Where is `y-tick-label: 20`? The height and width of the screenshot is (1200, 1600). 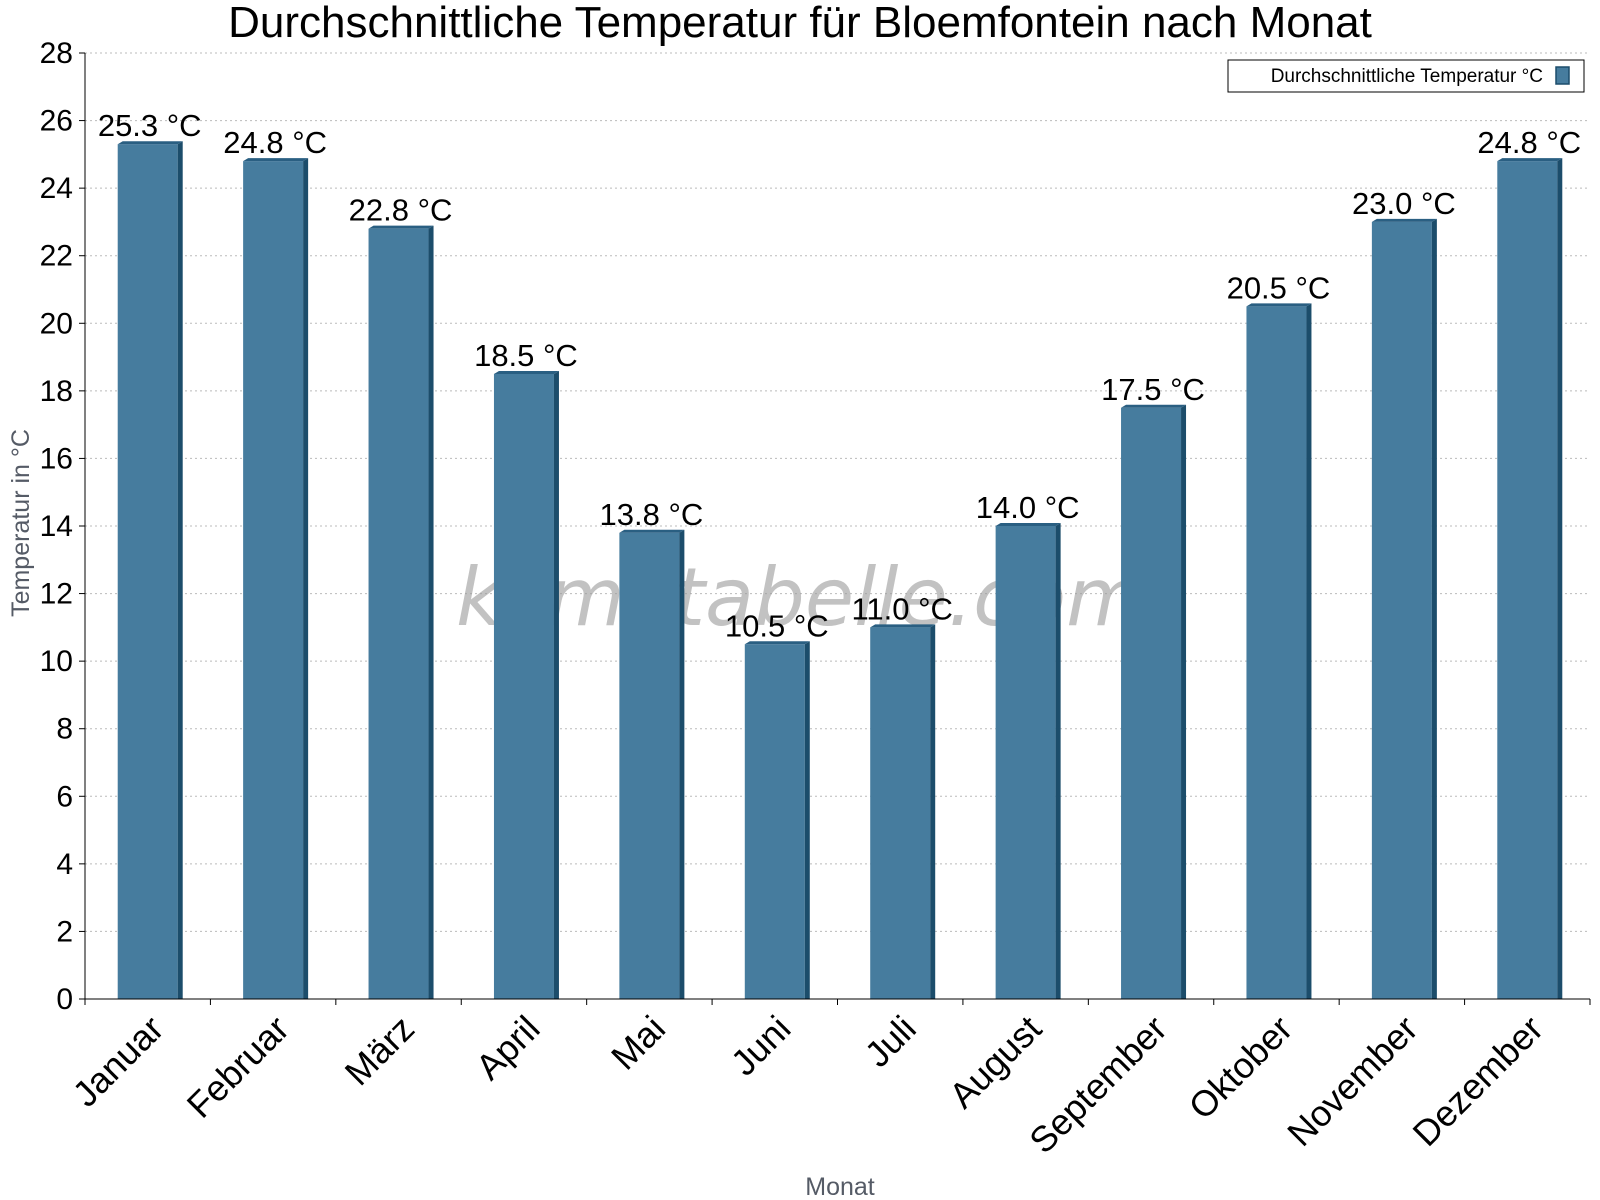
y-tick-label: 20 is located at coordinates (56, 323).